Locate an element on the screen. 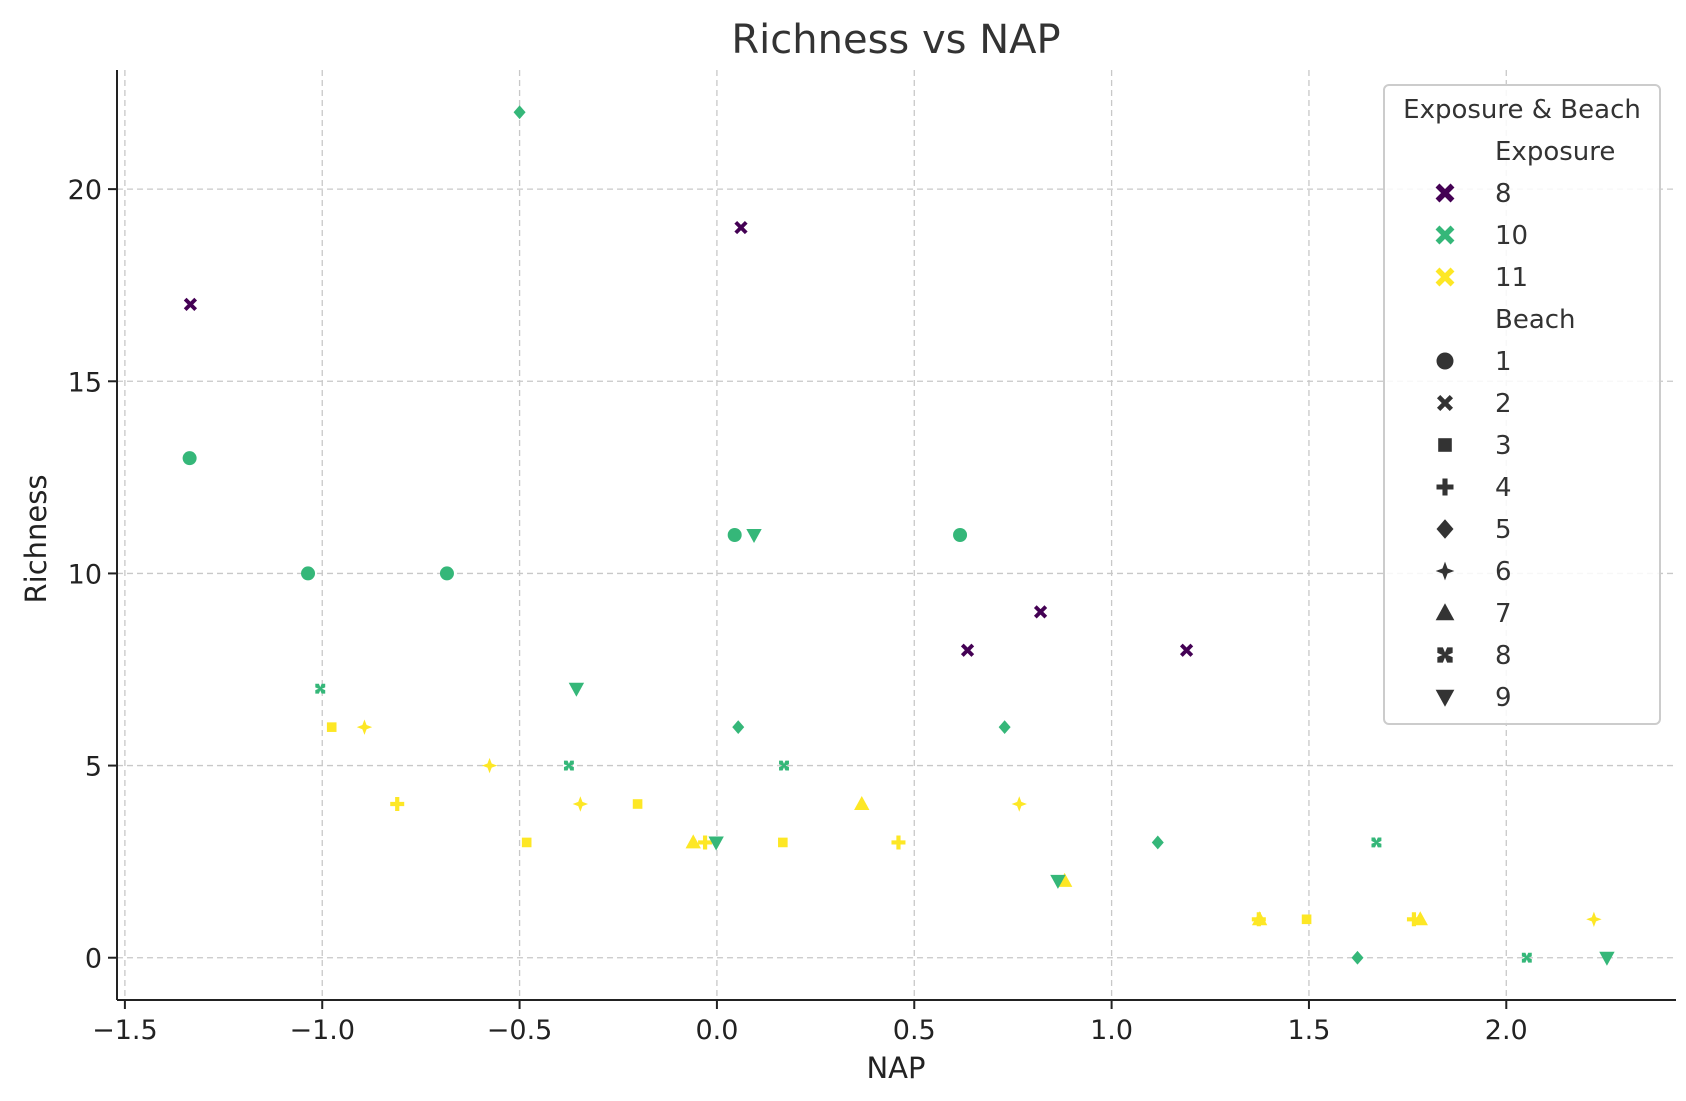  legend-label: 3 is located at coordinates (1503, 446).